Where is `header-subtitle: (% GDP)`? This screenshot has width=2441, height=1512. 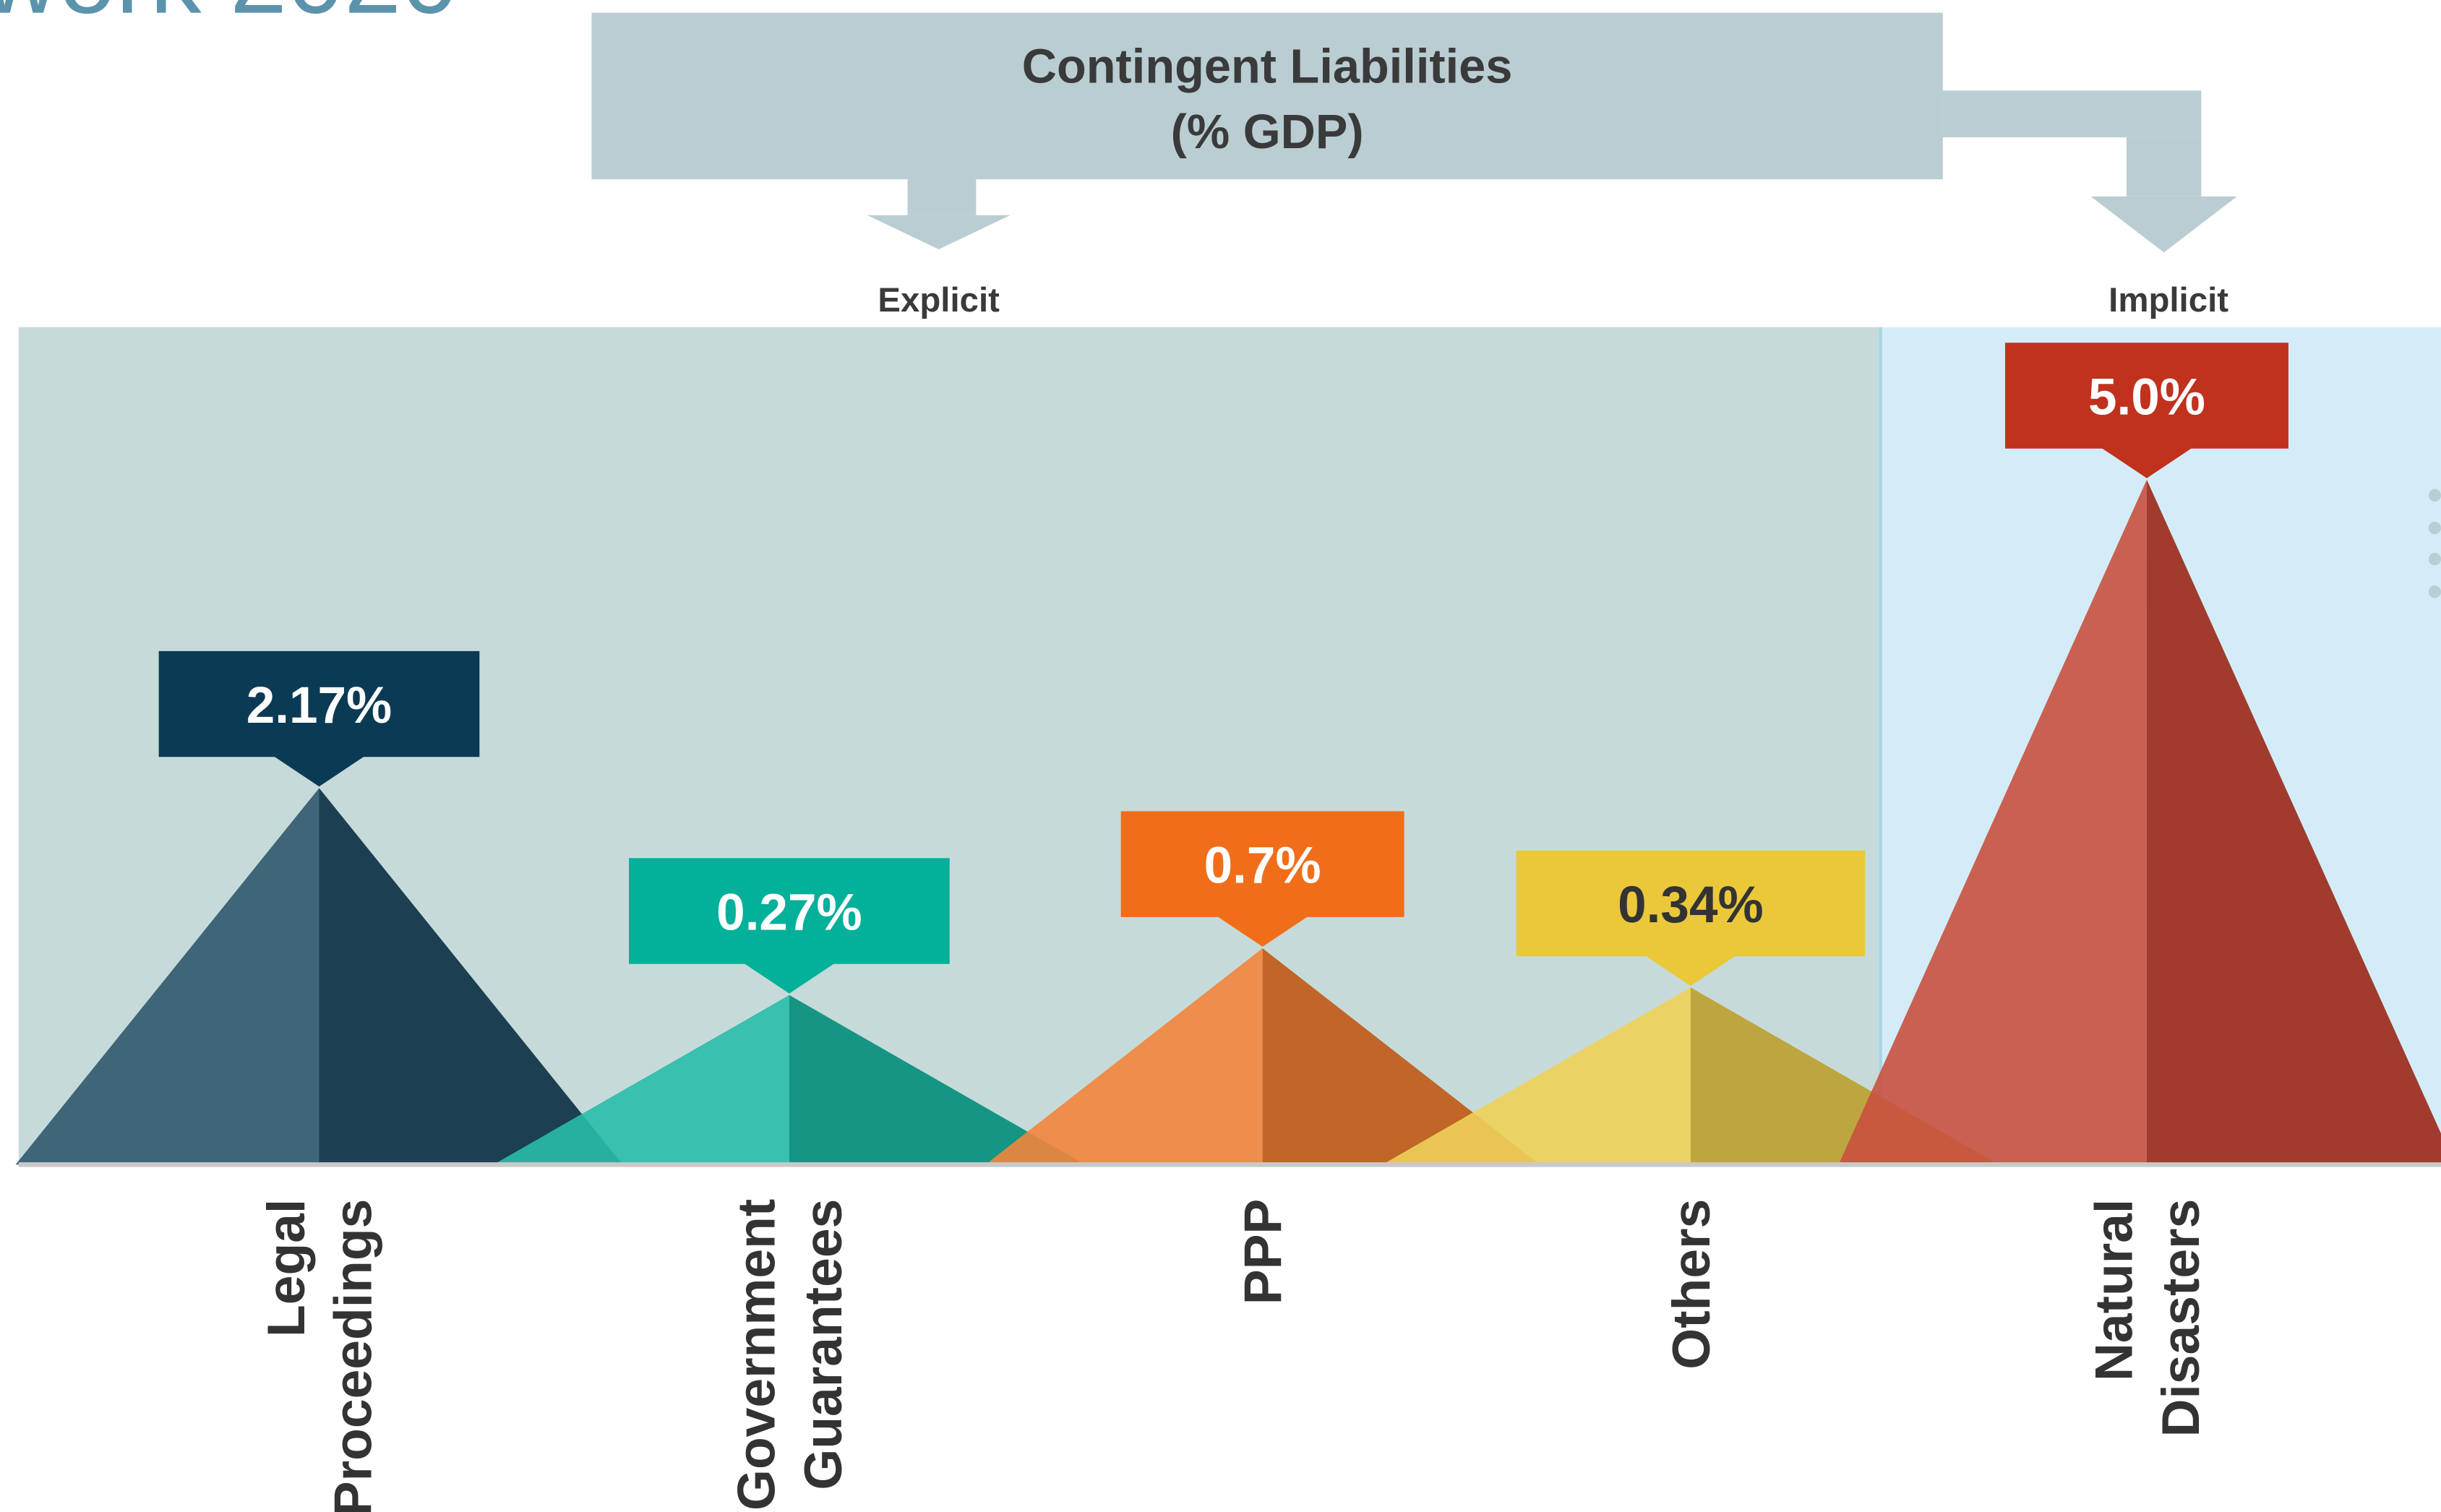 header-subtitle: (% GDP) is located at coordinates (1267, 132).